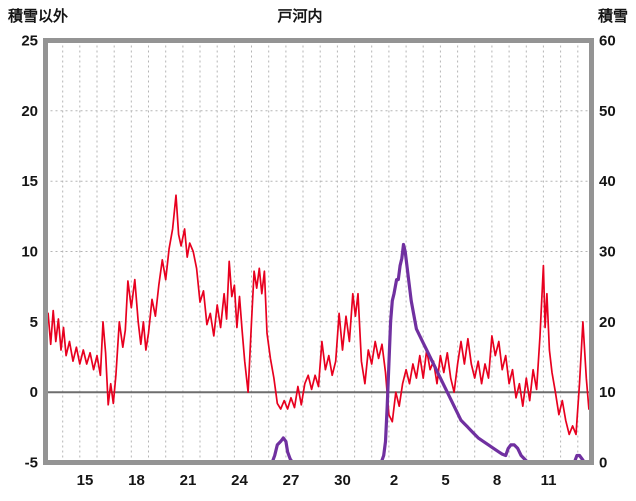 This screenshot has width=636, height=501. Describe the element at coordinates (31, 463) in the screenshot. I see `left-axis-tick-label: -5` at that location.